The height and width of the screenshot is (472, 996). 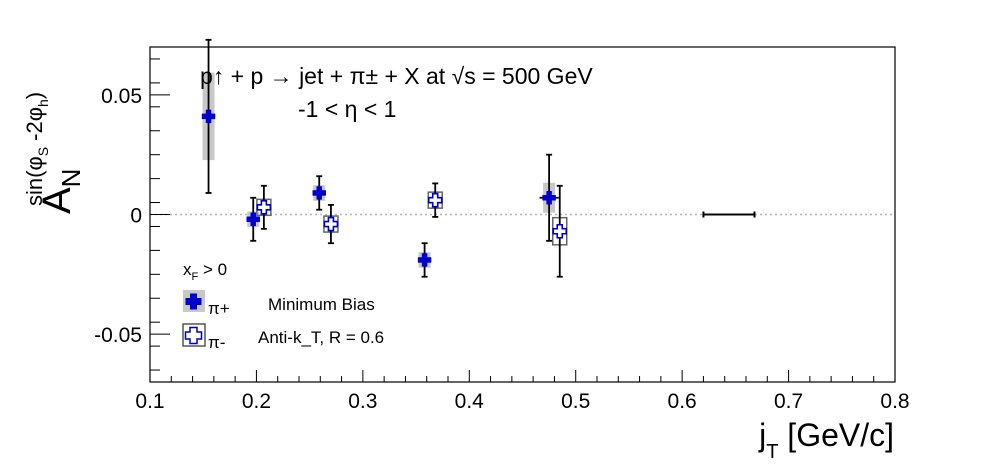 What do you see at coordinates (193, 335) in the screenshot?
I see `legend-marker-open-cross` at bounding box center [193, 335].